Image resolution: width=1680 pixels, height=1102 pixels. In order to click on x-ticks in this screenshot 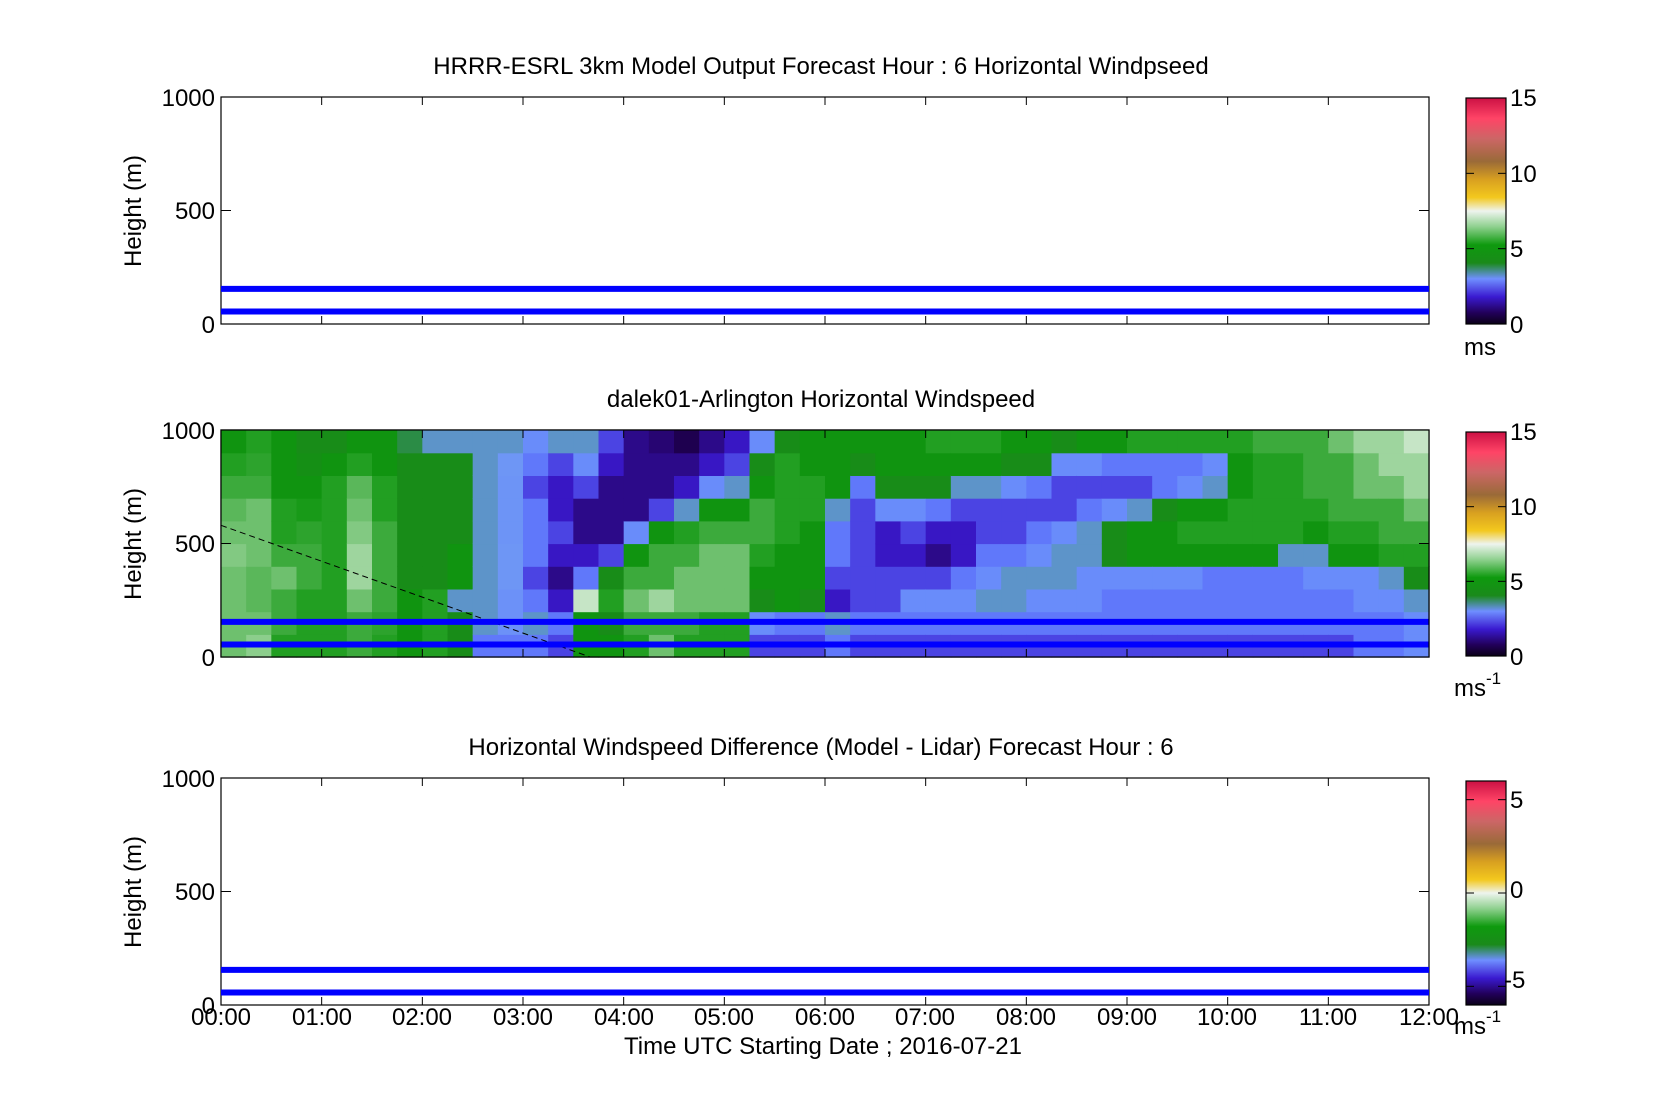, I will do `click(825, 543)`.